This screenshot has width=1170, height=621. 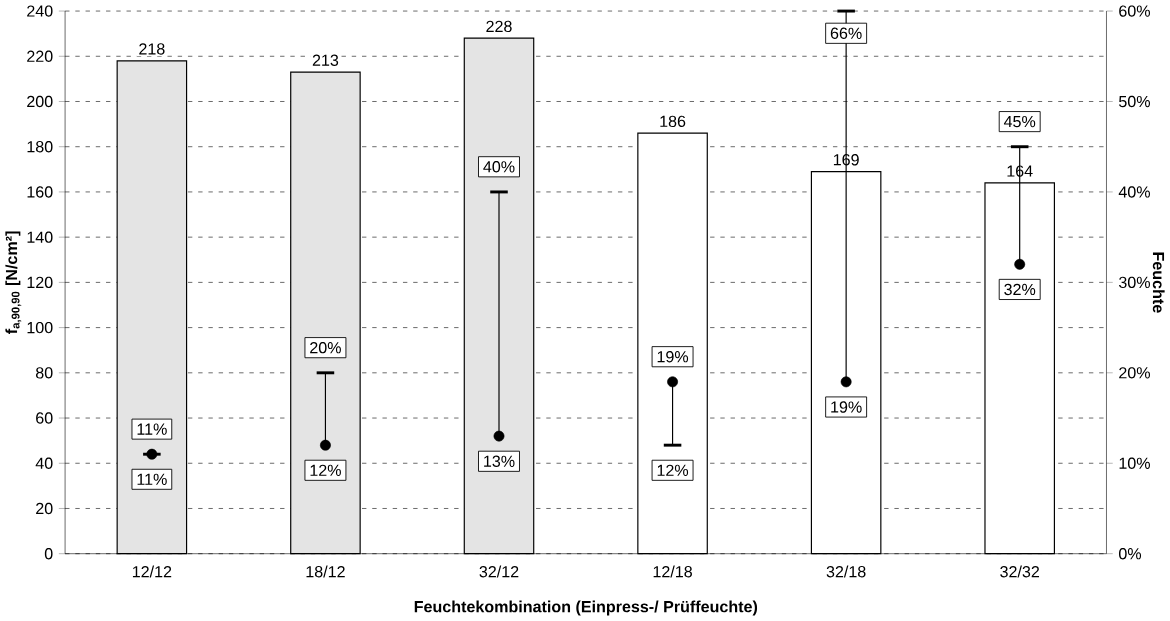 What do you see at coordinates (44, 418) in the screenshot?
I see `y-tick-label: 60` at bounding box center [44, 418].